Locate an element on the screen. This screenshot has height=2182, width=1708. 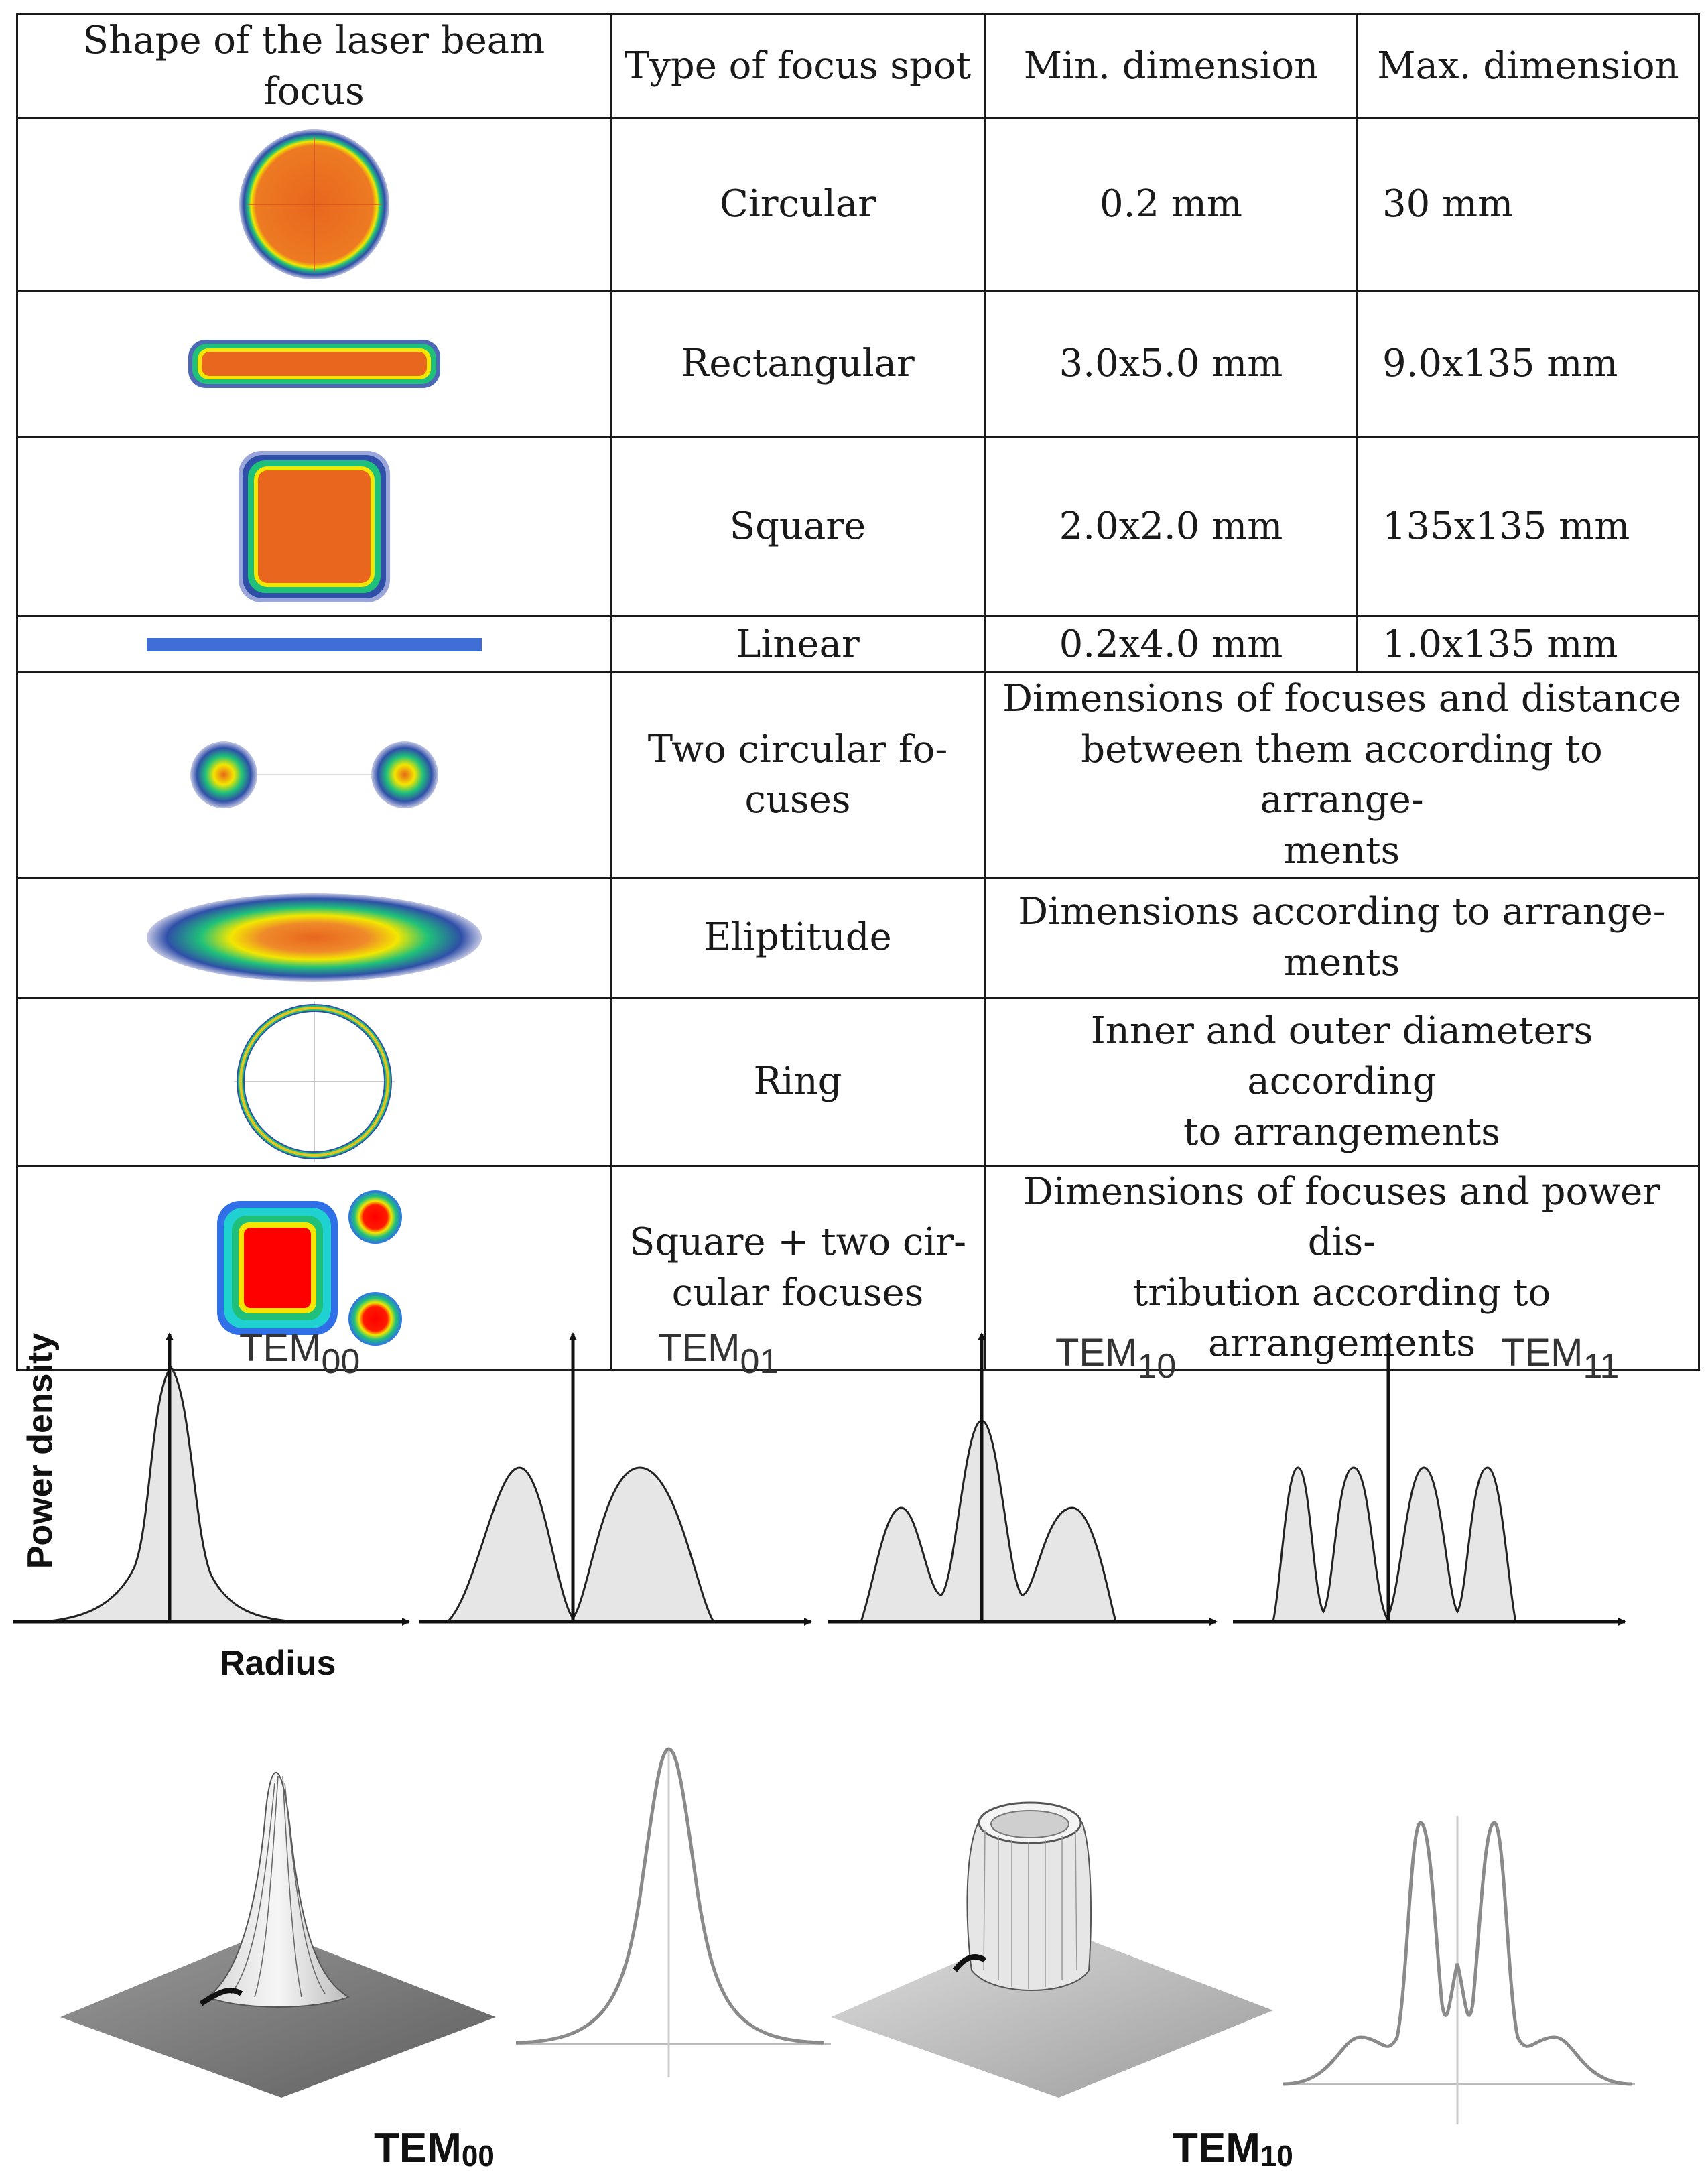
square-focus-icon is located at coordinates (314, 526).